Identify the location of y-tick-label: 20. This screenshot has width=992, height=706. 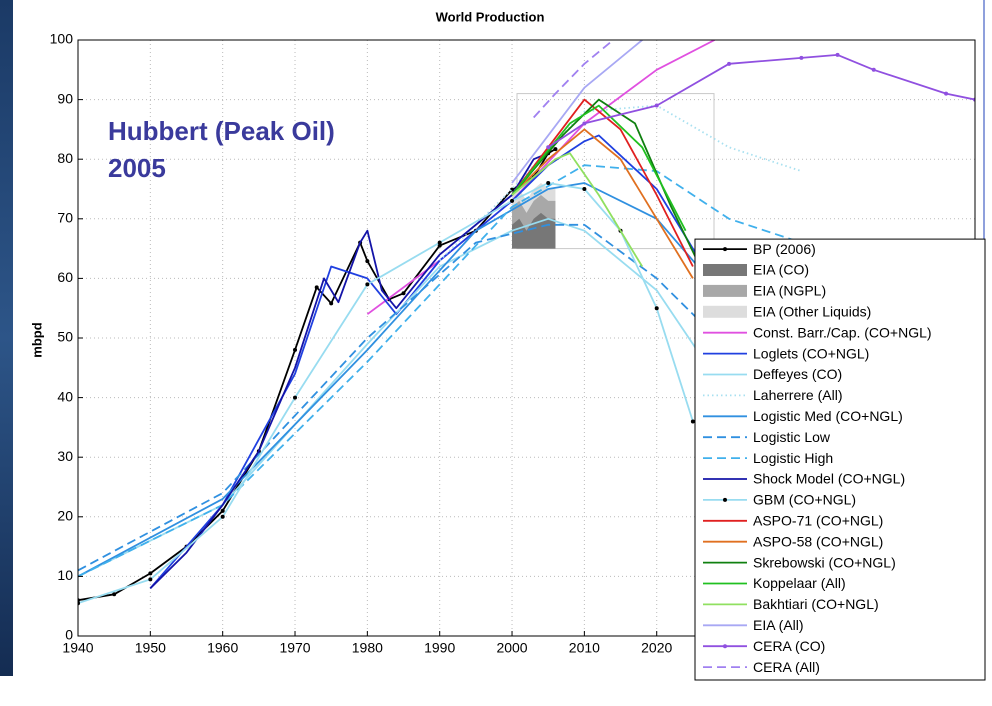
(65, 516).